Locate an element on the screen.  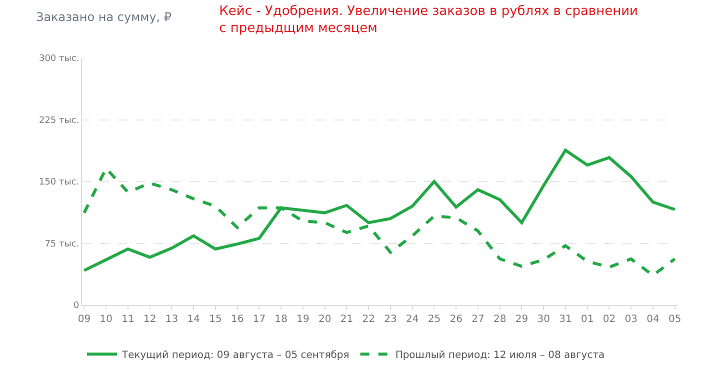
x-tick-label: 16 is located at coordinates (237, 319).